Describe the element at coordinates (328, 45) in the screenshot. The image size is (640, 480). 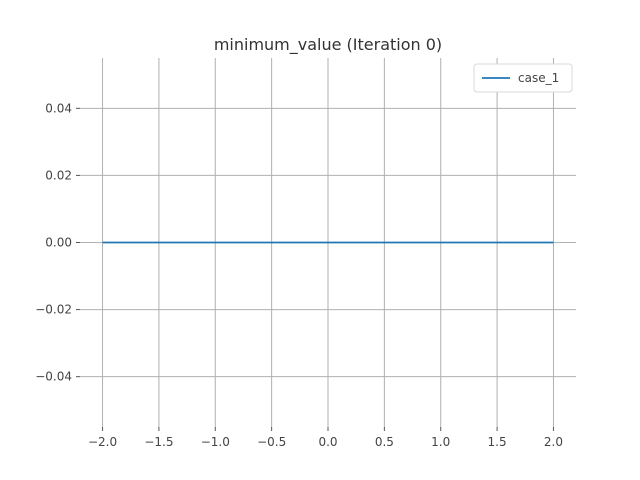
I see `chart-title: minimum_value (Iteration 0)` at that location.